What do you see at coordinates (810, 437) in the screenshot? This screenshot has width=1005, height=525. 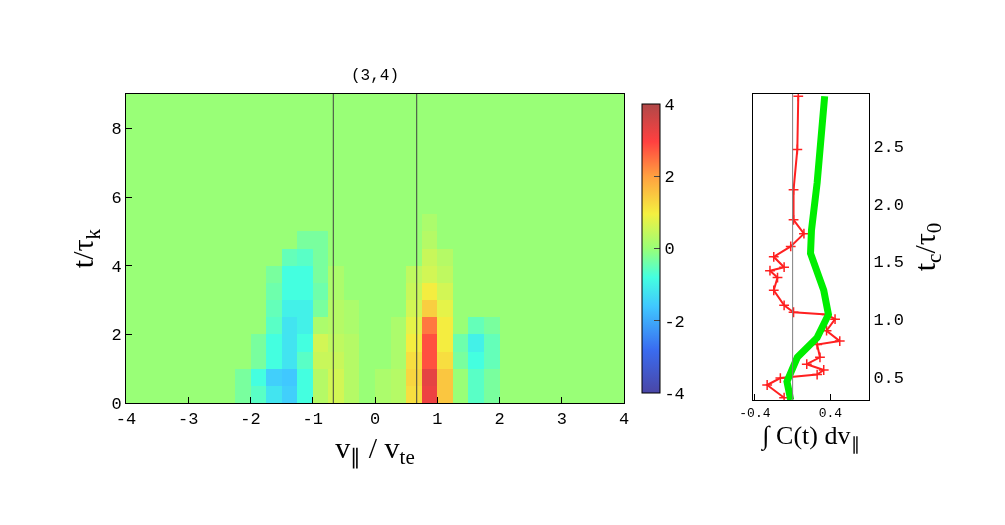 I see `x-axis-title: ∫ C(t) dv$_{∥}$` at bounding box center [810, 437].